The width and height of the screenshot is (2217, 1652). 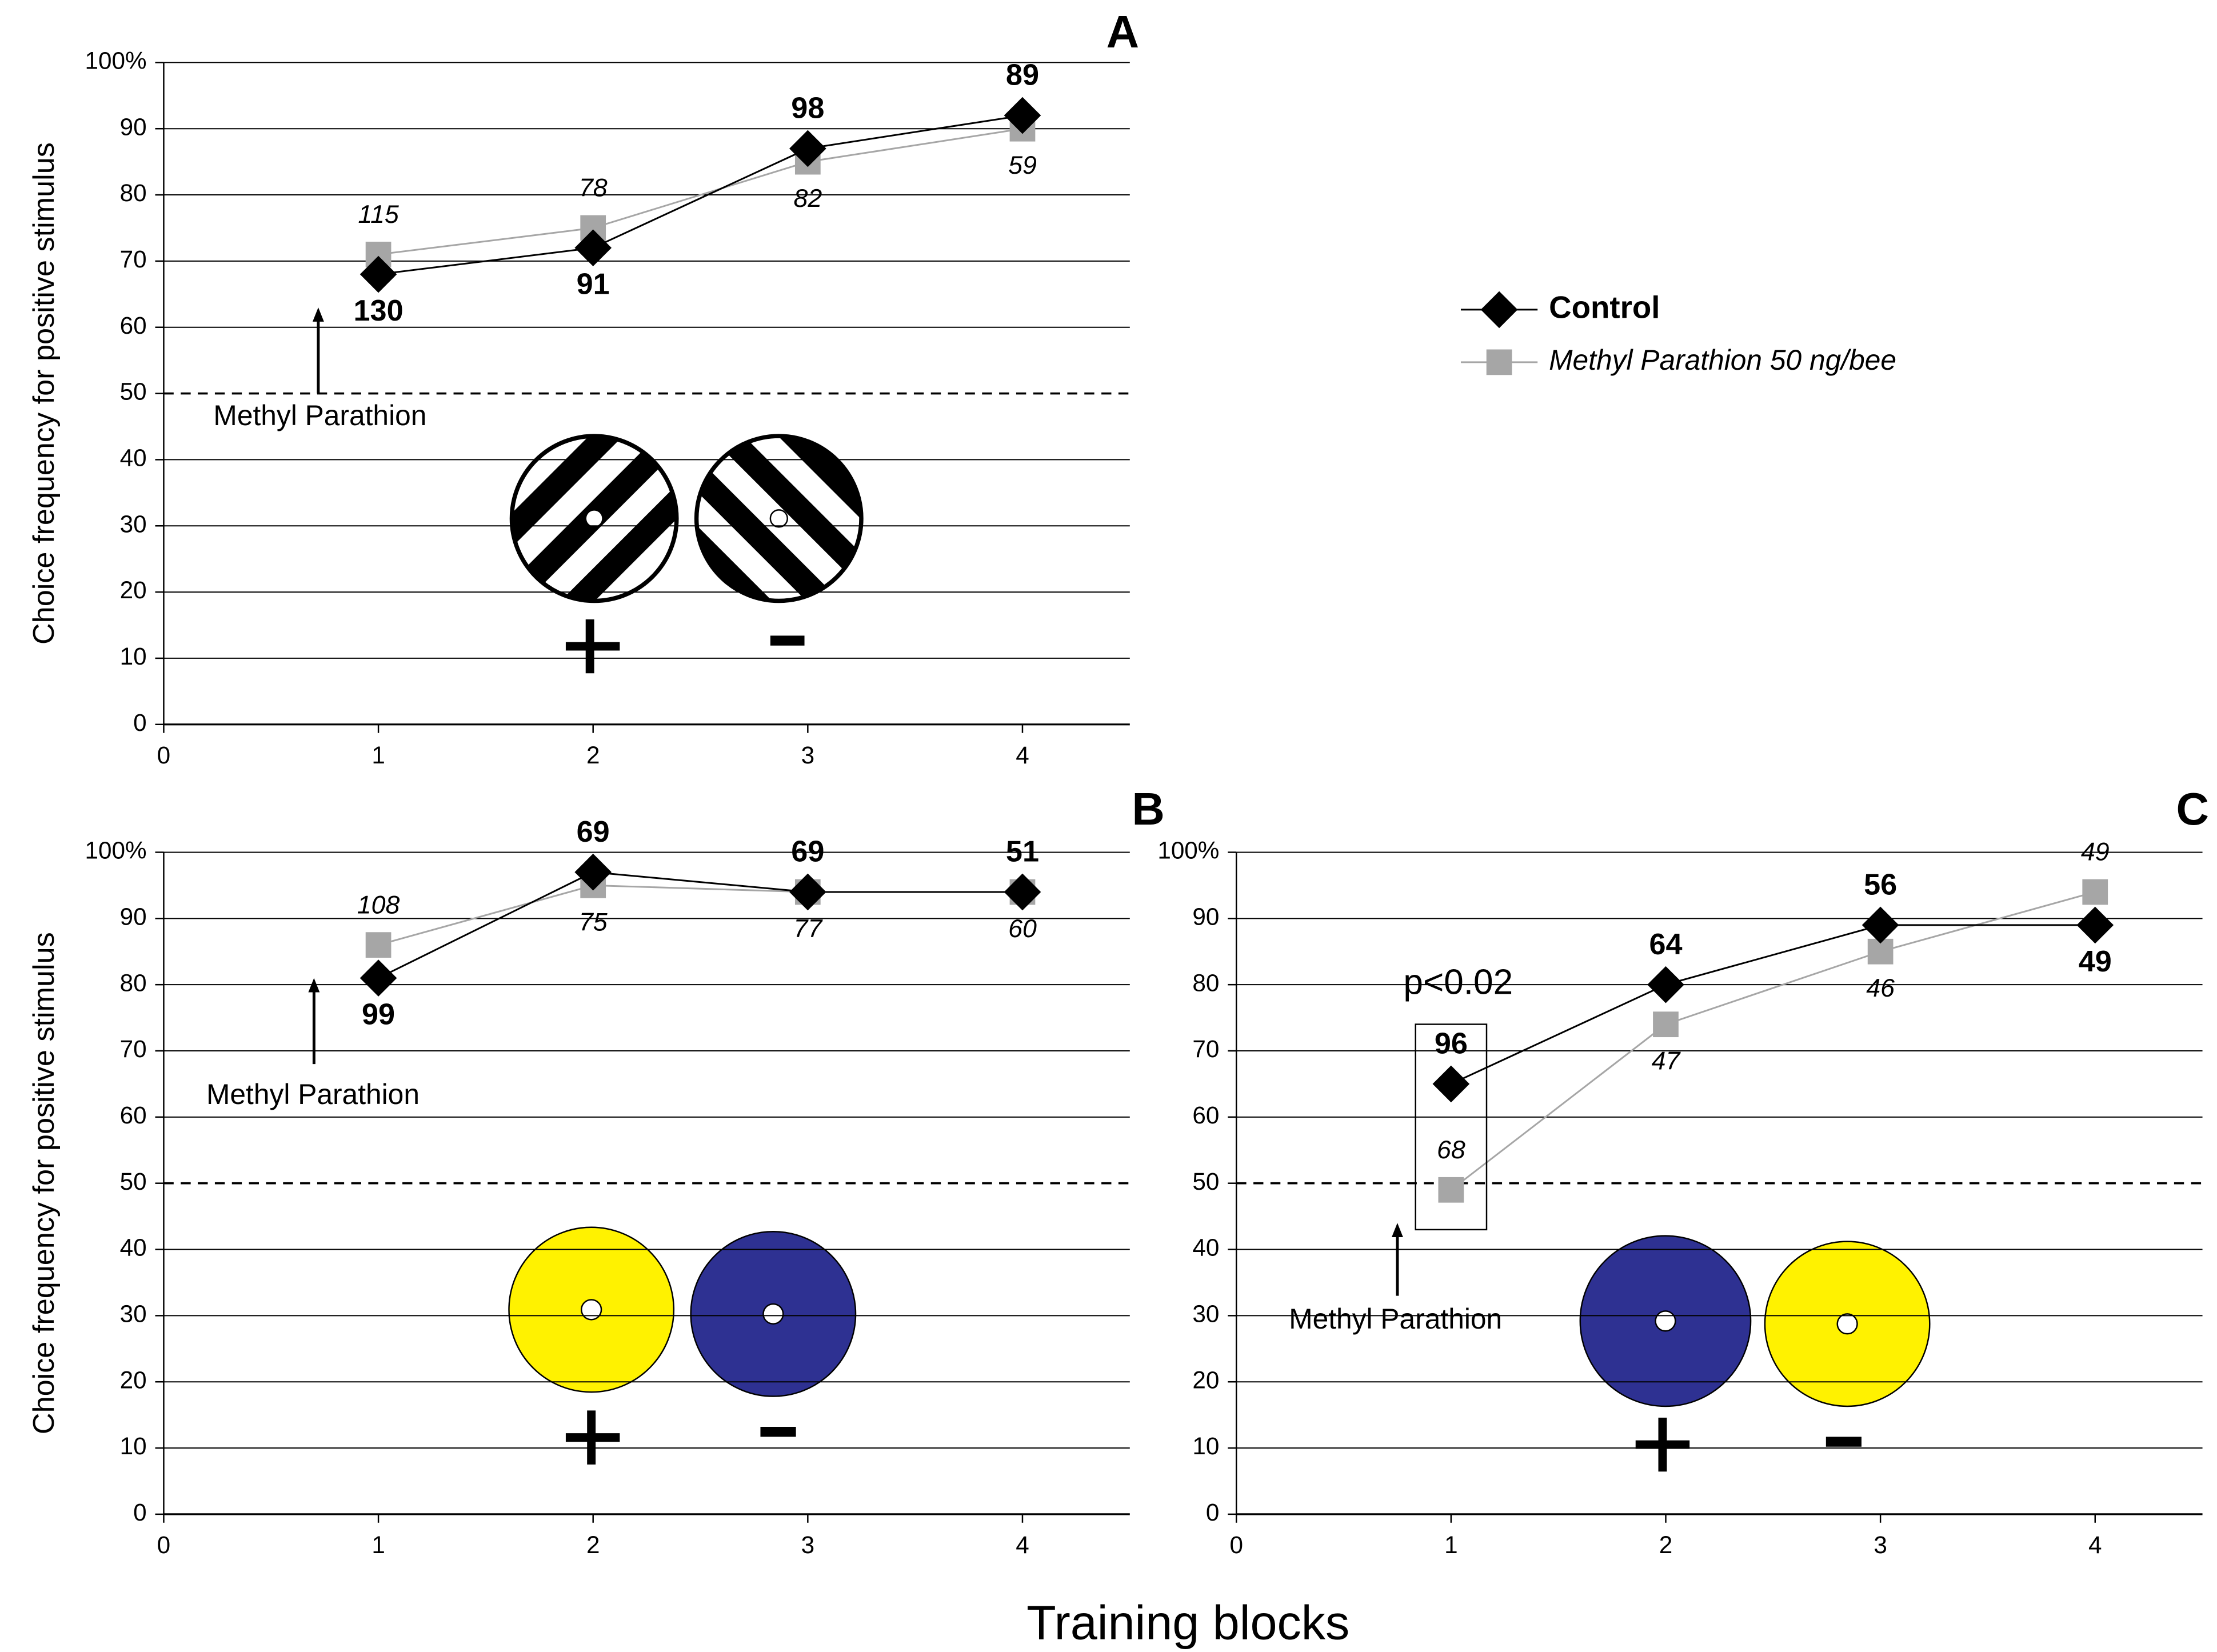 I want to click on sample-size-label: 47, so click(x=1666, y=1061).